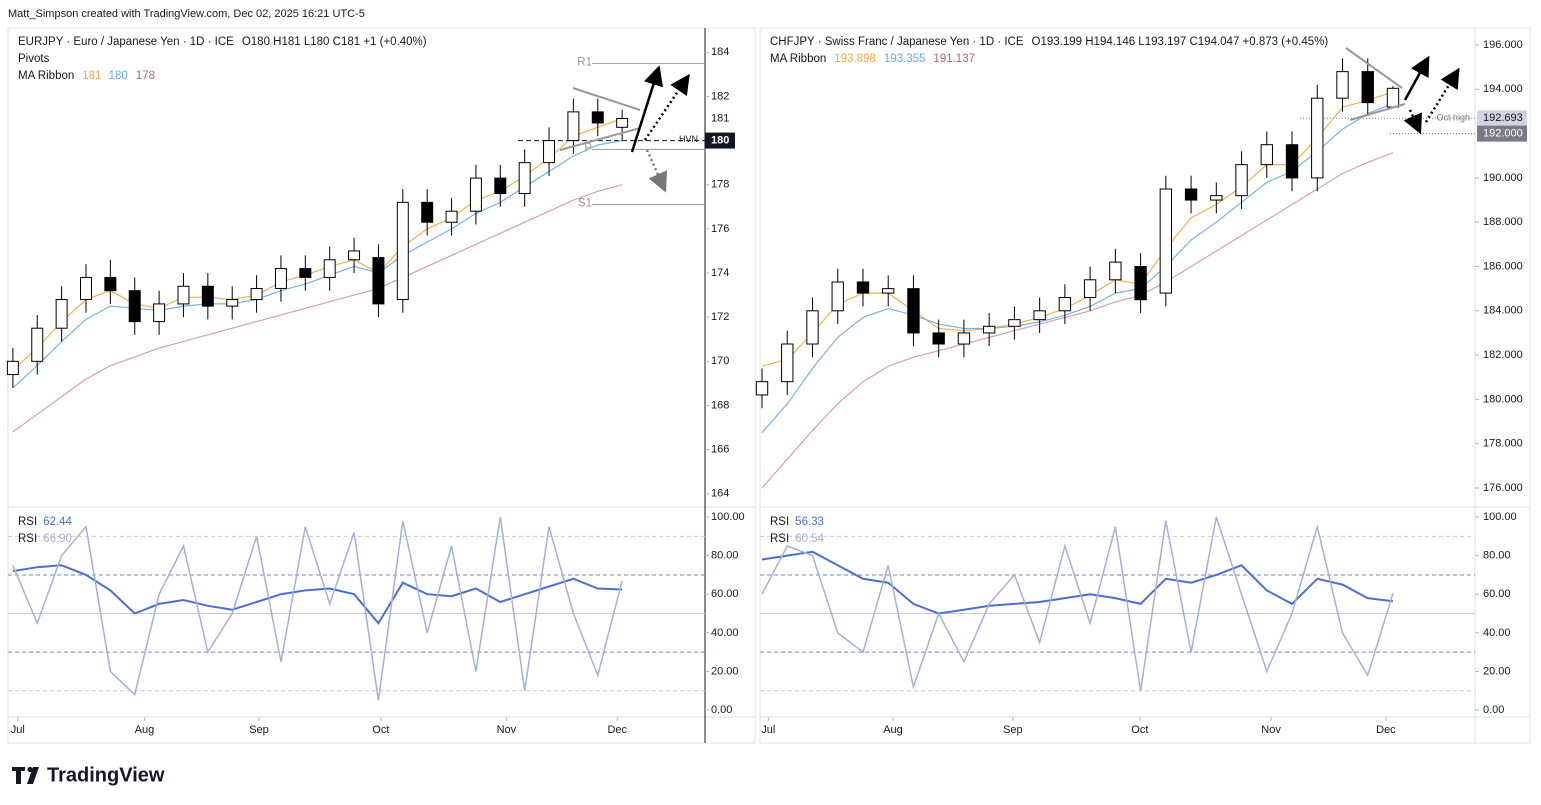 The image size is (1541, 805). I want to click on hvn-label: HVN, so click(688, 139).